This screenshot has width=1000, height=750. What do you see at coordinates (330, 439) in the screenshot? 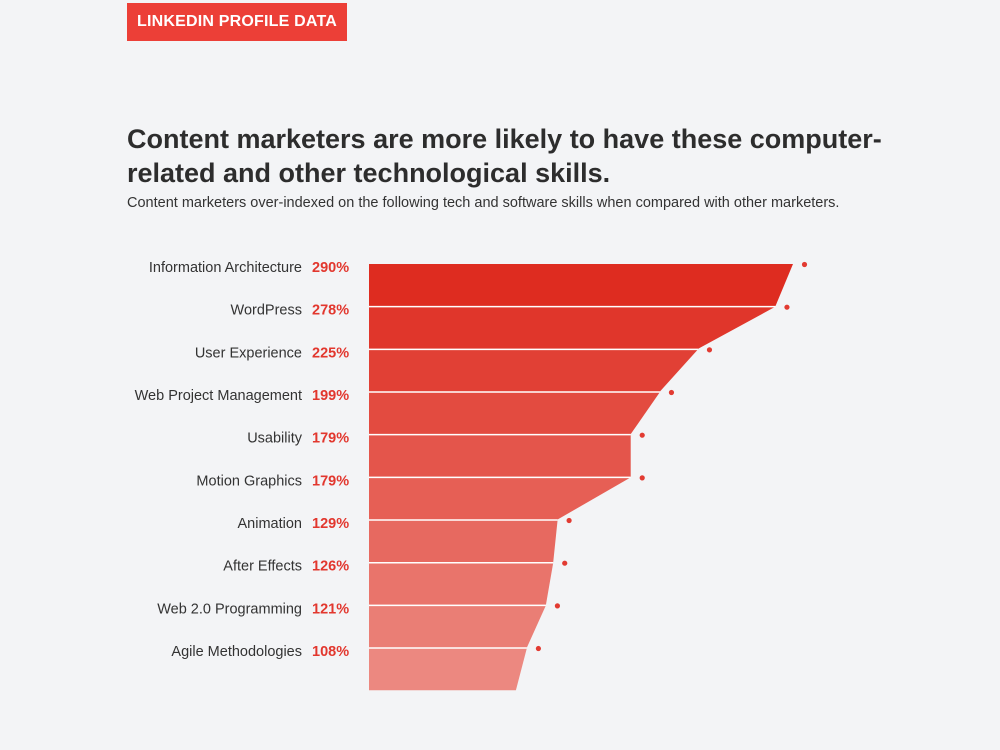
I see `value-label-4: 179%` at bounding box center [330, 439].